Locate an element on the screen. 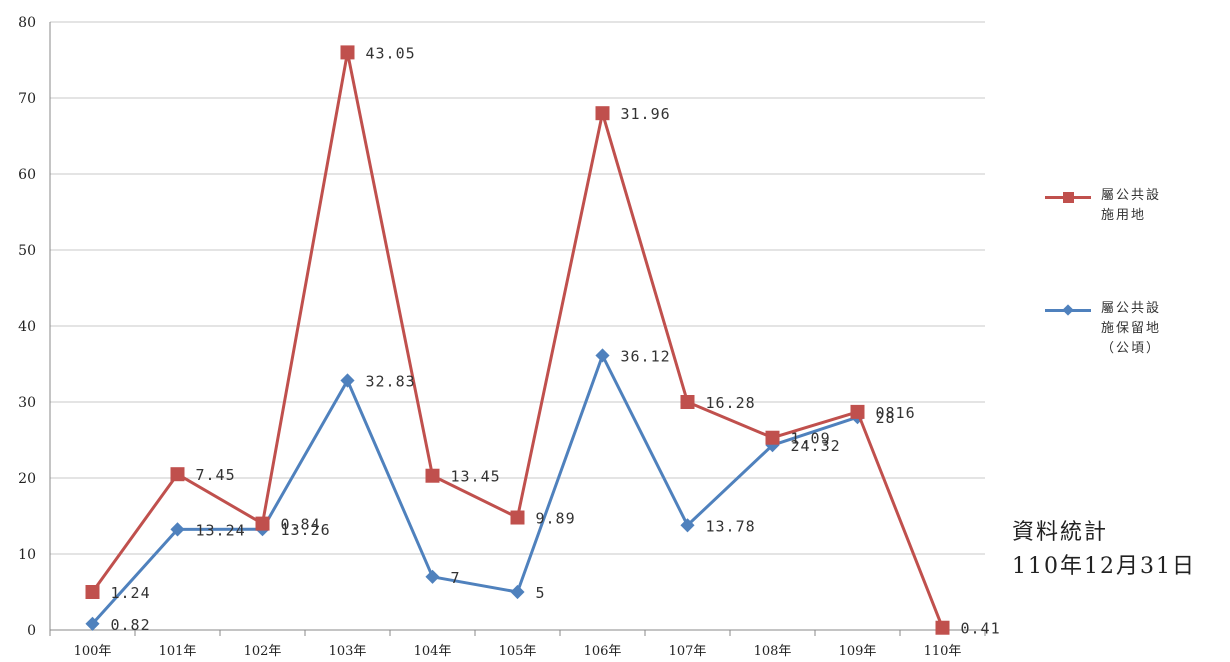 The width and height of the screenshot is (1230, 662). x-tick-label: 109年 is located at coordinates (858, 651).